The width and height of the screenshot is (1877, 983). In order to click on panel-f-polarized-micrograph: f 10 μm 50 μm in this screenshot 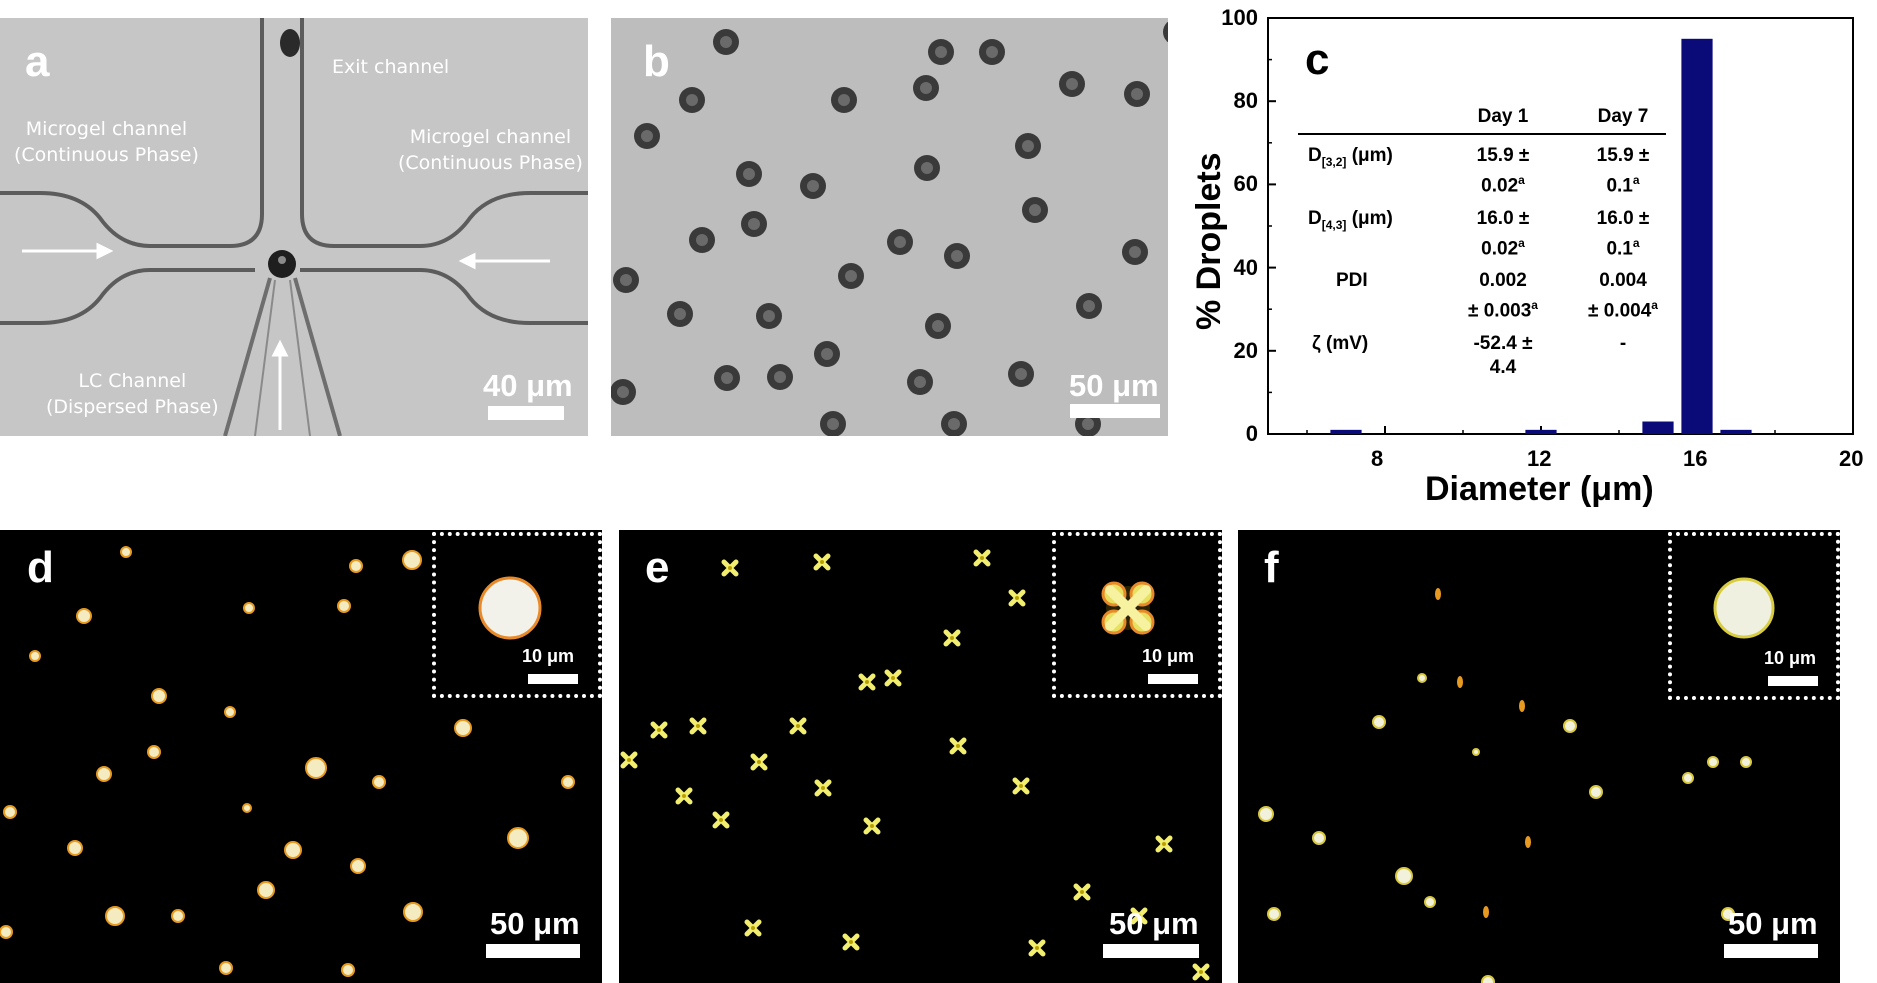, I will do `click(1539, 756)`.